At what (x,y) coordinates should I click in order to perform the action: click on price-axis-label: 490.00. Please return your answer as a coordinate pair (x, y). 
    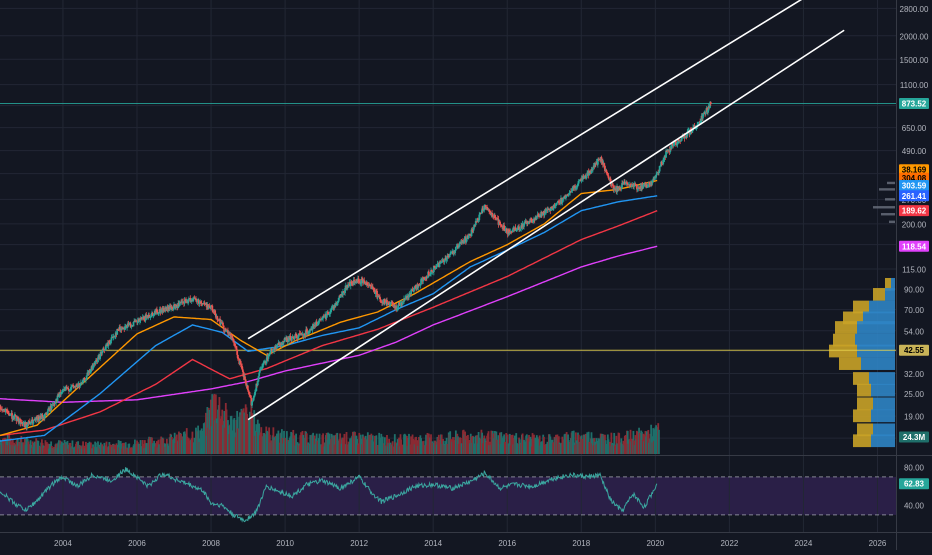
    Looking at the image, I should click on (914, 151).